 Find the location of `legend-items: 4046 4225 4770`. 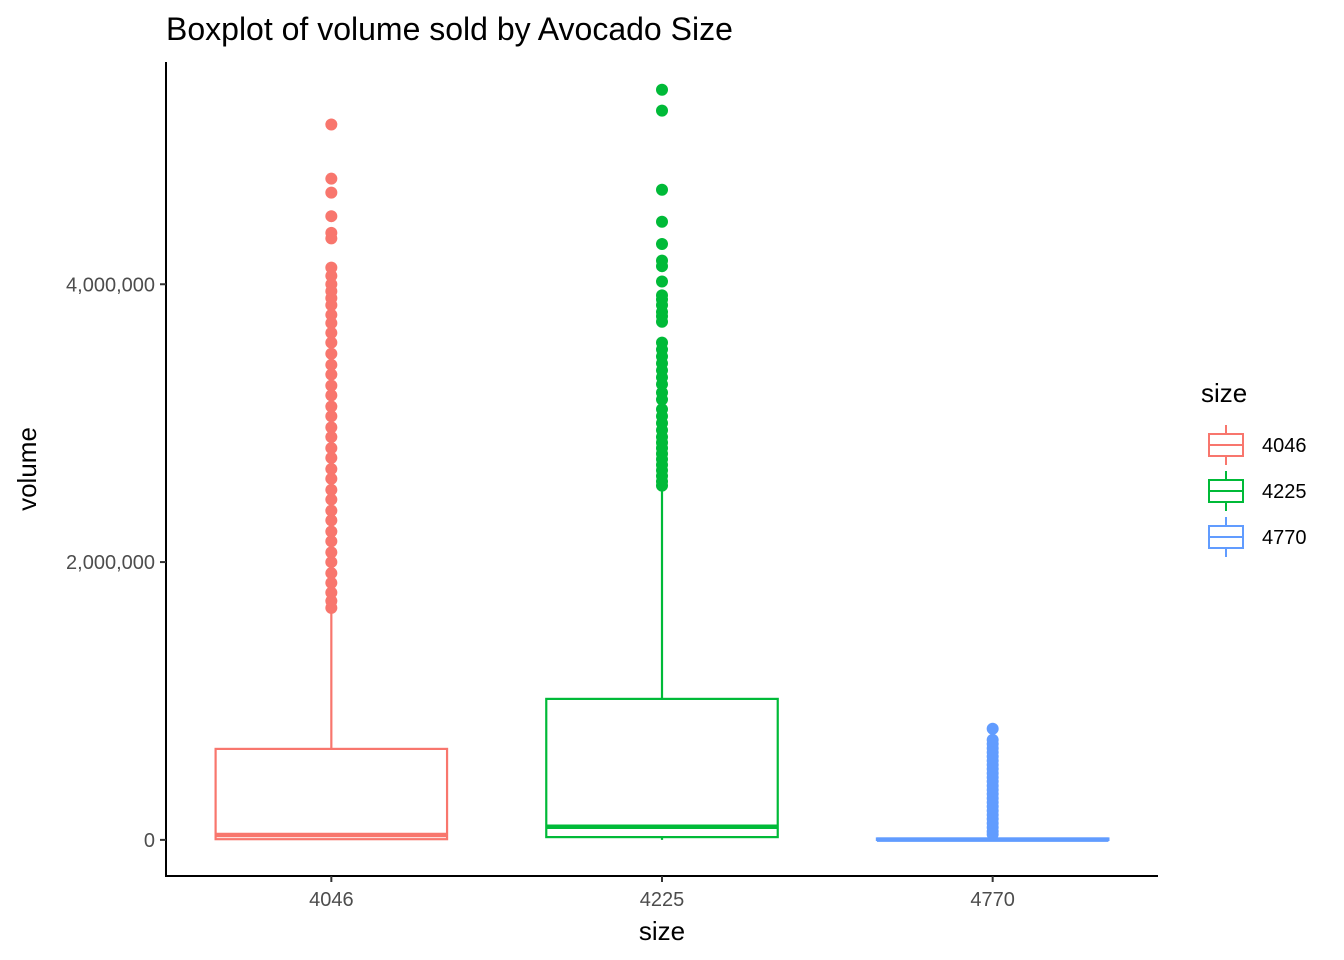

legend-items: 4046 4225 4770 is located at coordinates (1257, 491).